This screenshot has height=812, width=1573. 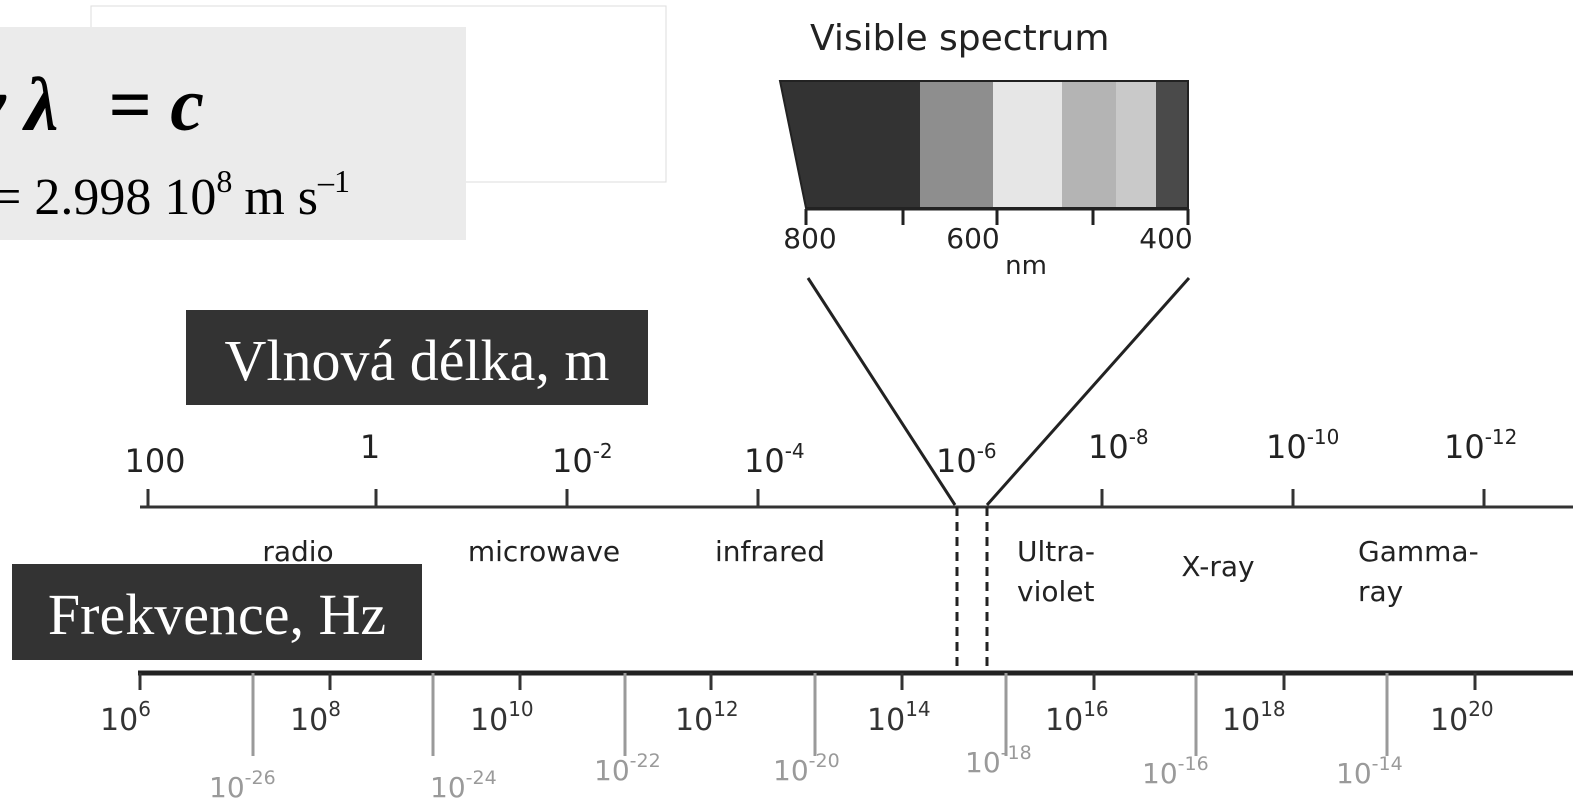 What do you see at coordinates (809, 238) in the screenshot?
I see `visible-tick-label: 800` at bounding box center [809, 238].